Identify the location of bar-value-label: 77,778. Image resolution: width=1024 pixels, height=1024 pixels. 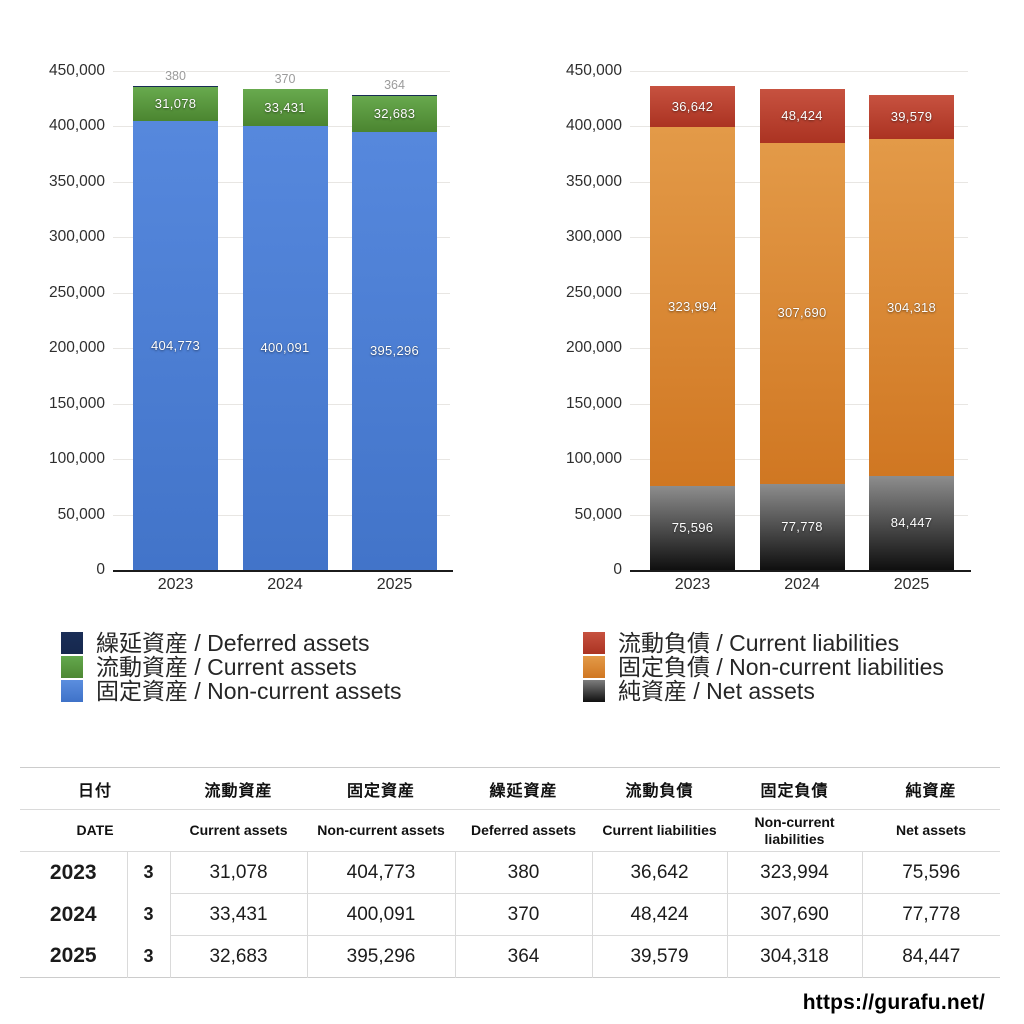
(802, 526).